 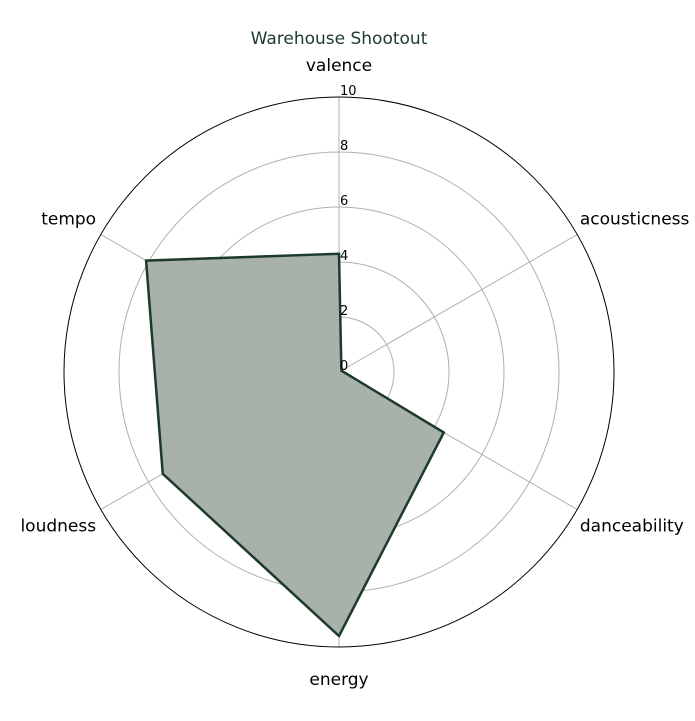 I want to click on radial-tick-label: 0, so click(x=344, y=366).